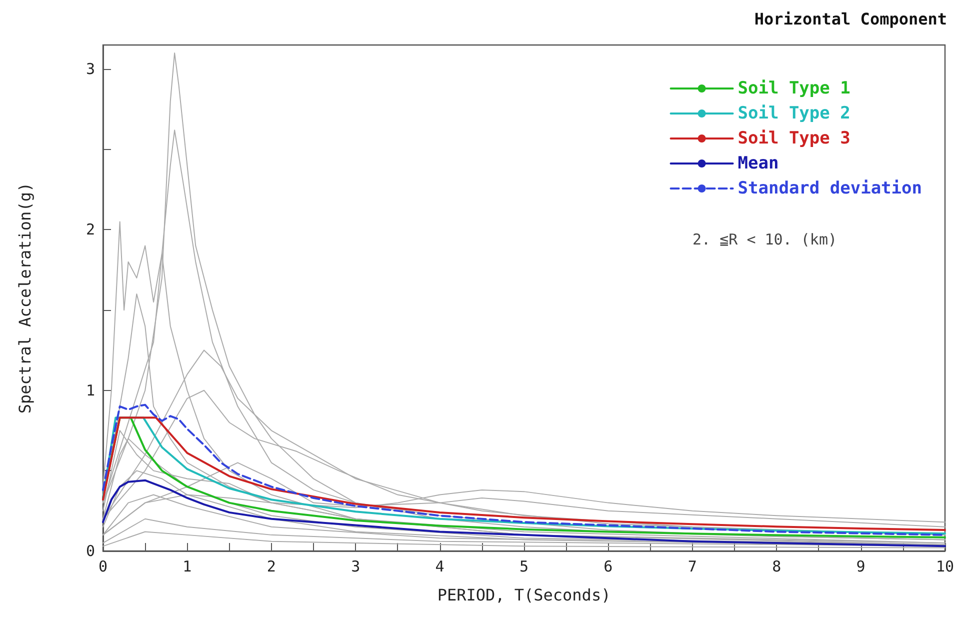 The height and width of the screenshot is (623, 967). What do you see at coordinates (830, 188) in the screenshot?
I see `legend-label: Standard deviation` at bounding box center [830, 188].